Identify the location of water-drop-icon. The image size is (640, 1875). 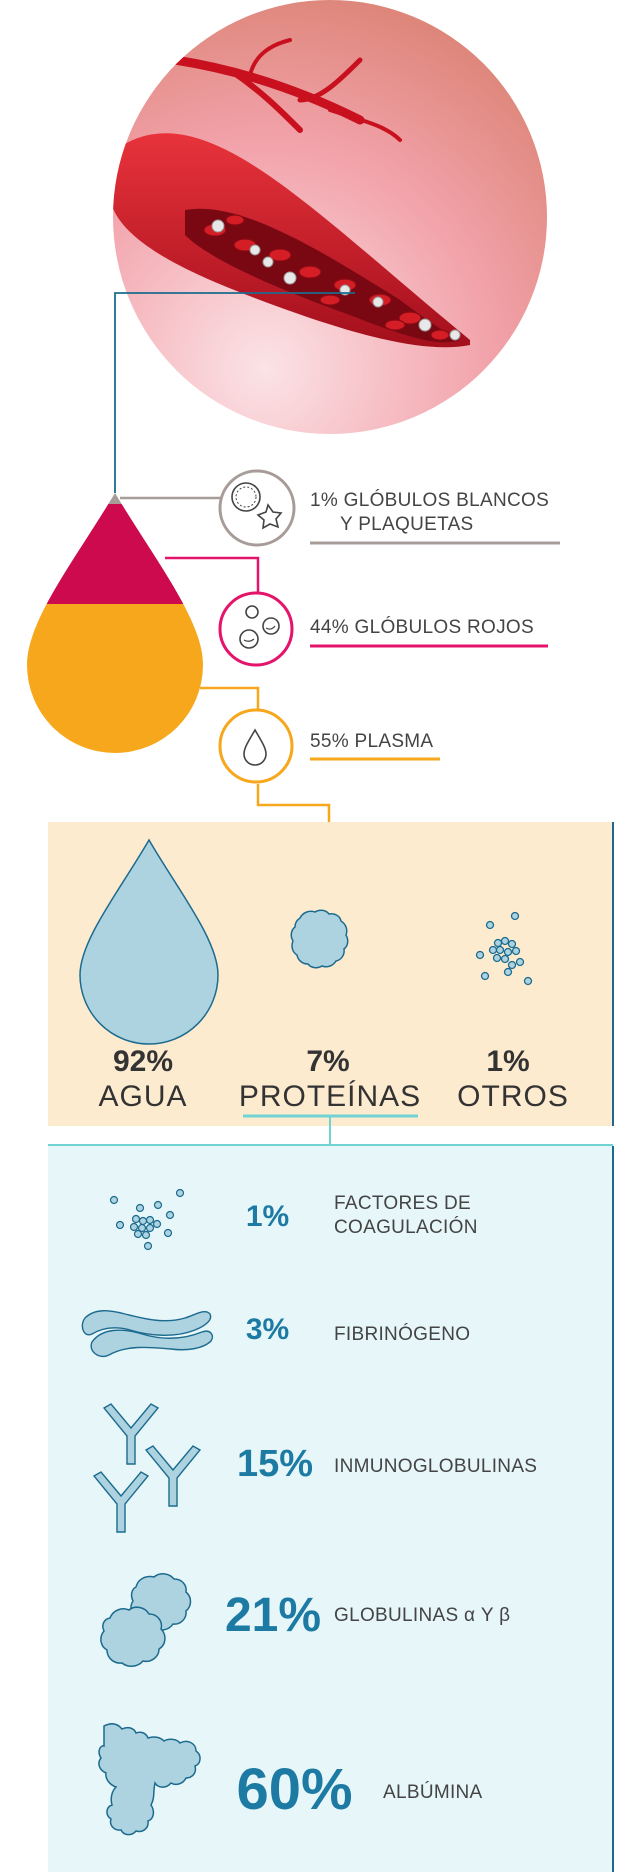
(149, 941).